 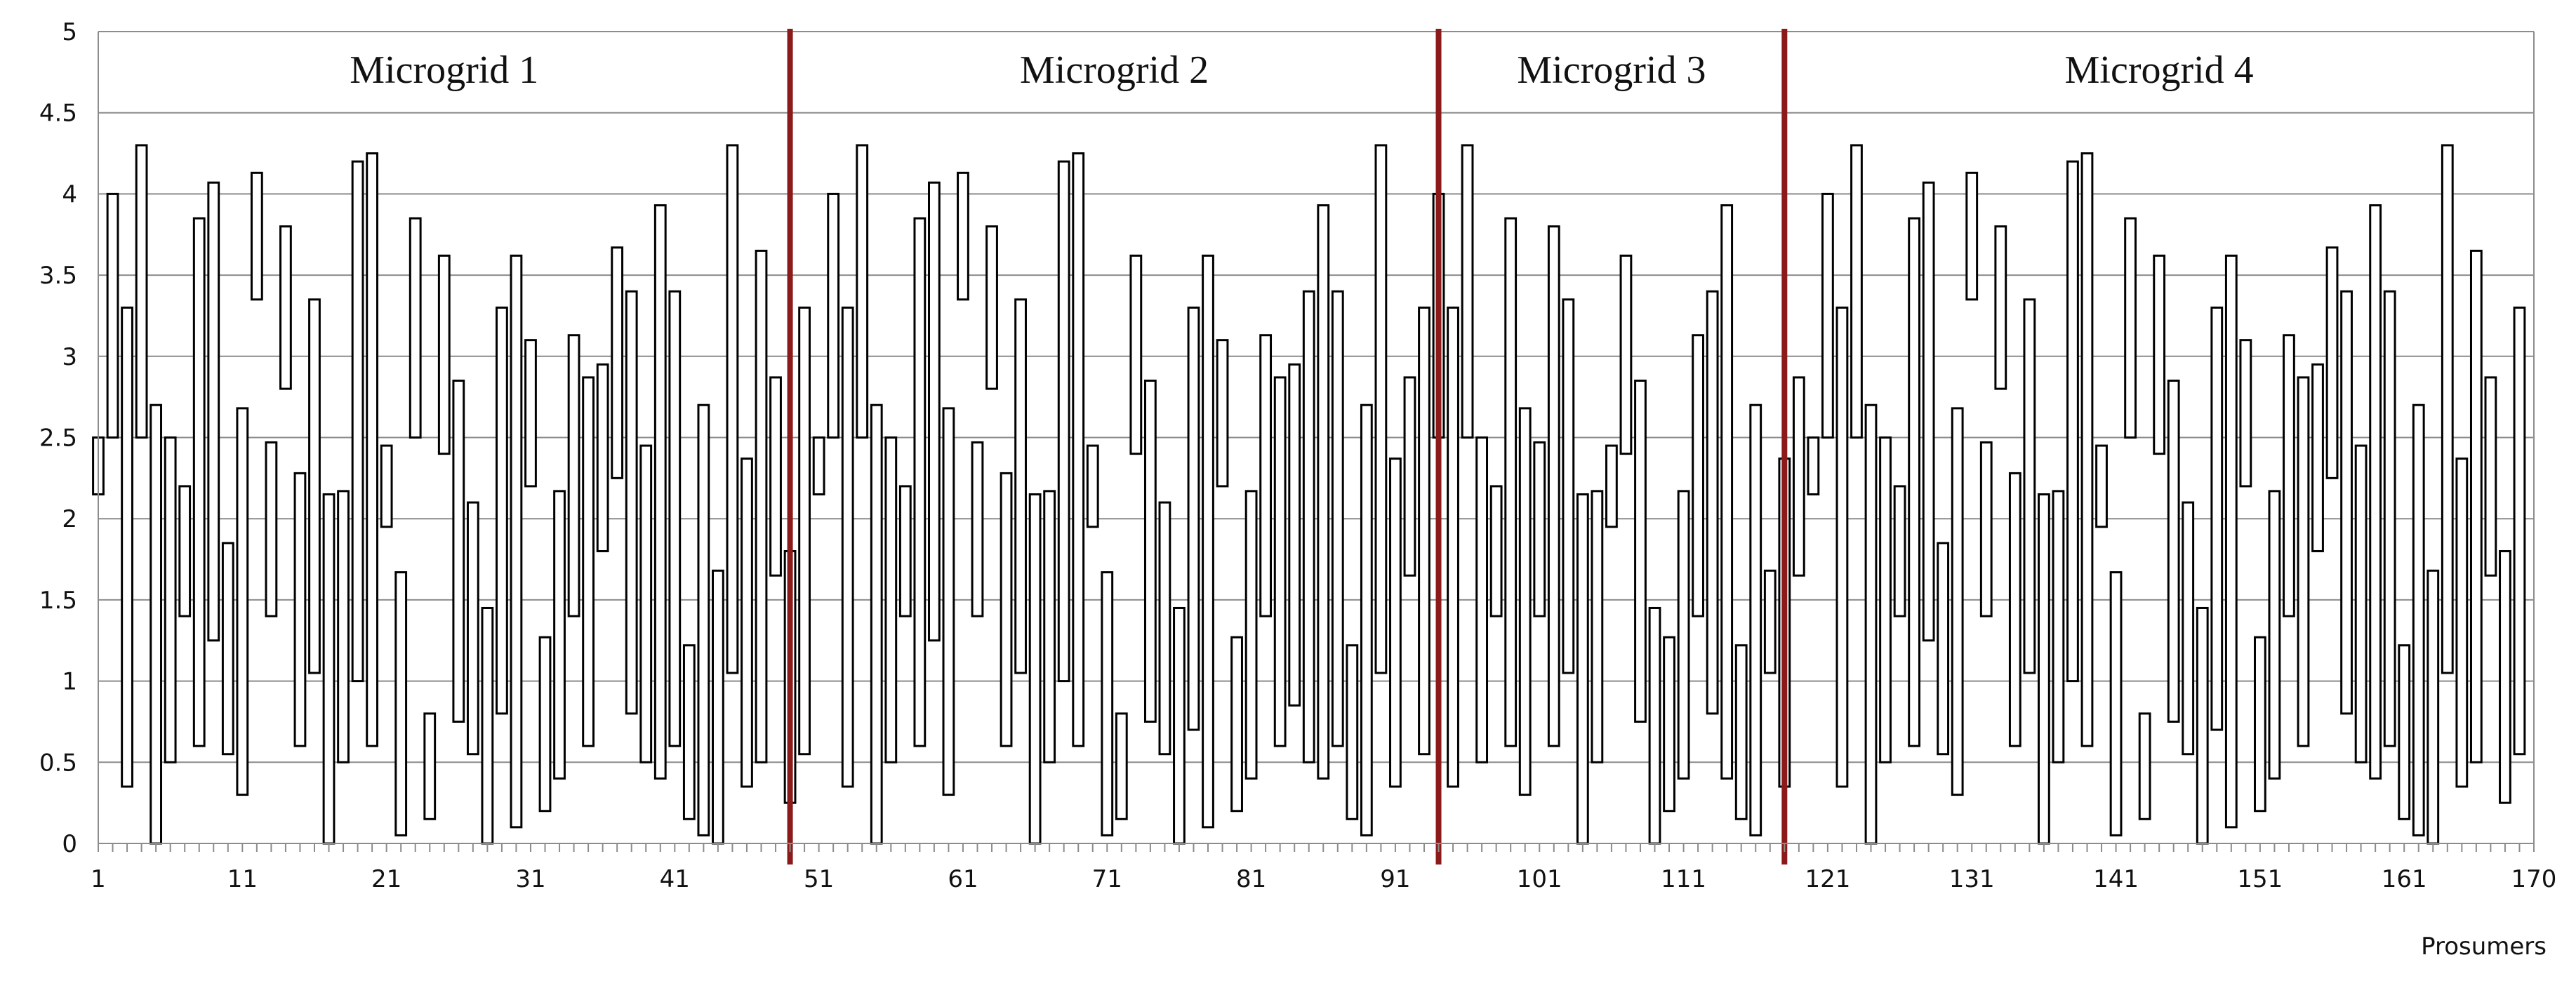 What do you see at coordinates (1611, 70) in the screenshot?
I see `microgrid-label: Microgrid 3` at bounding box center [1611, 70].